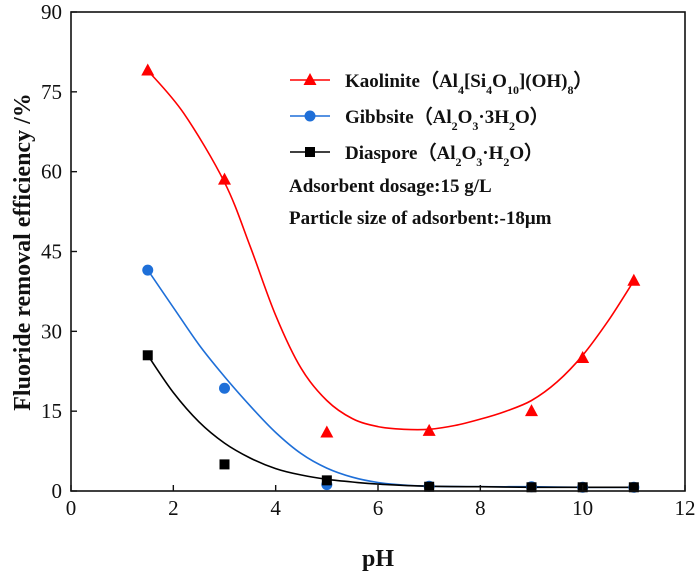  Describe the element at coordinates (71, 508) in the screenshot. I see `x-tick-label: 0` at that location.